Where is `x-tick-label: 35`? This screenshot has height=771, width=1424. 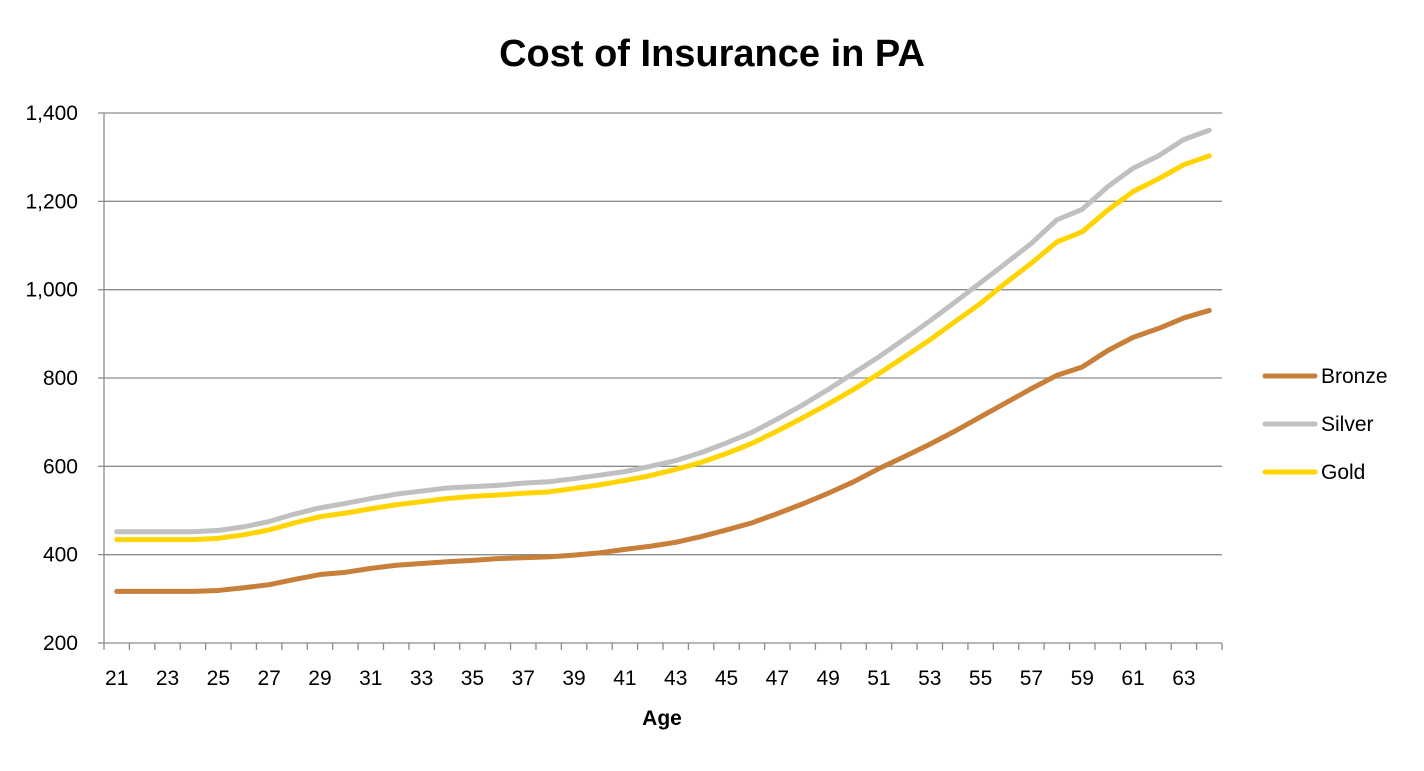
x-tick-label: 35 is located at coordinates (472, 678).